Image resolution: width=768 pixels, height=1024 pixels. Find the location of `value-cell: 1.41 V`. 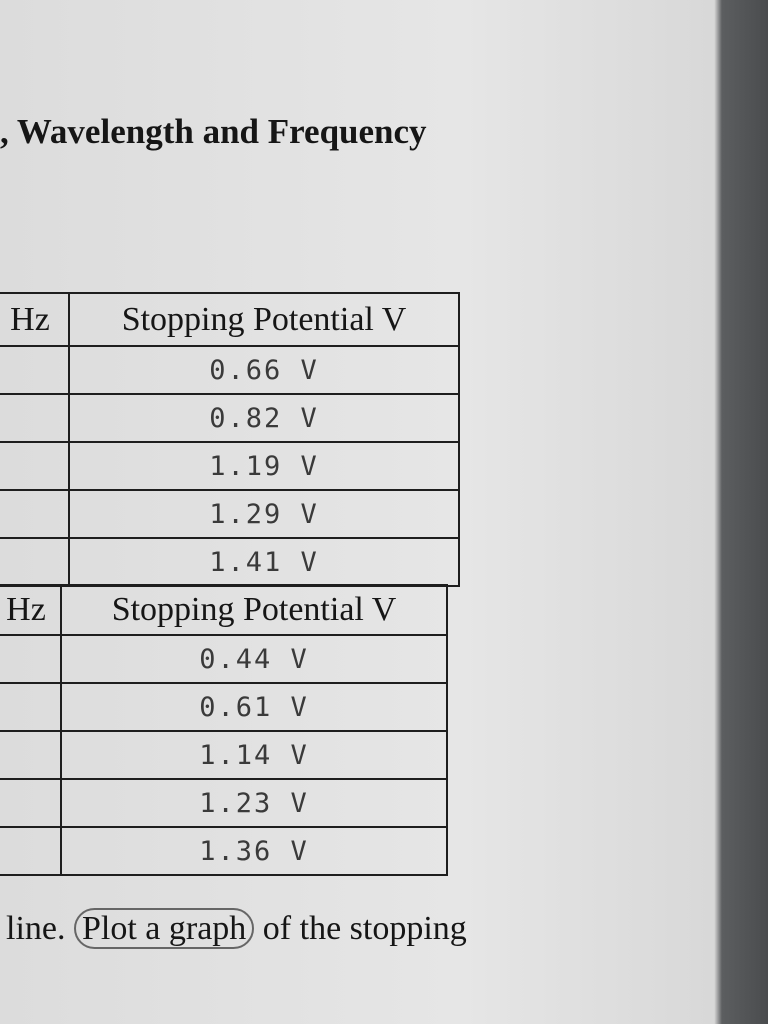

value-cell: 1.41 V is located at coordinates (264, 562).